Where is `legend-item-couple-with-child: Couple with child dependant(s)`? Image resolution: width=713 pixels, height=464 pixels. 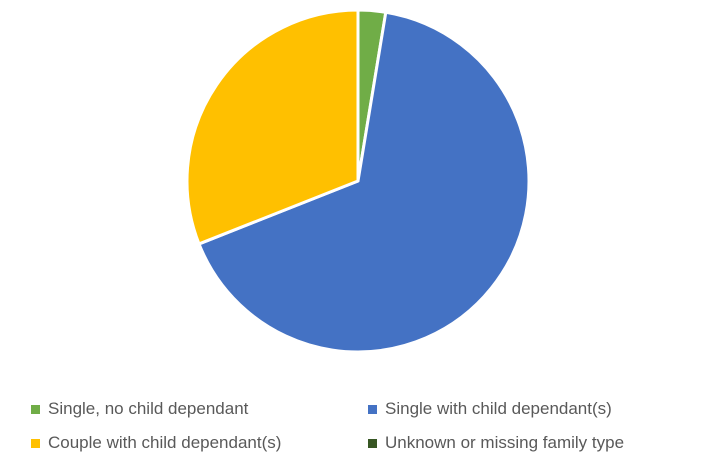
legend-item-couple-with-child: Couple with child dependant(s) is located at coordinates (156, 443).